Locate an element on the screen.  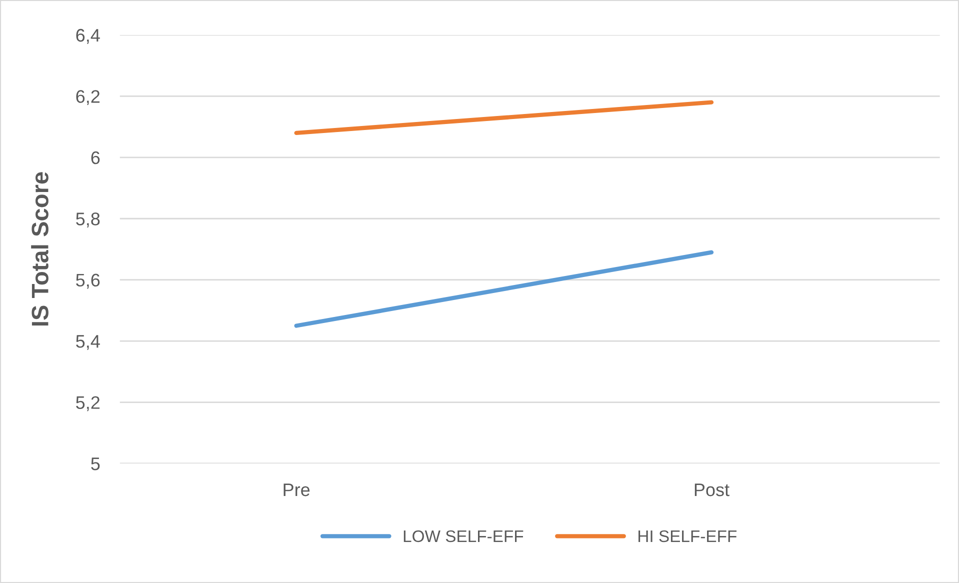
y-tick-label: 5,4 is located at coordinates (88, 342).